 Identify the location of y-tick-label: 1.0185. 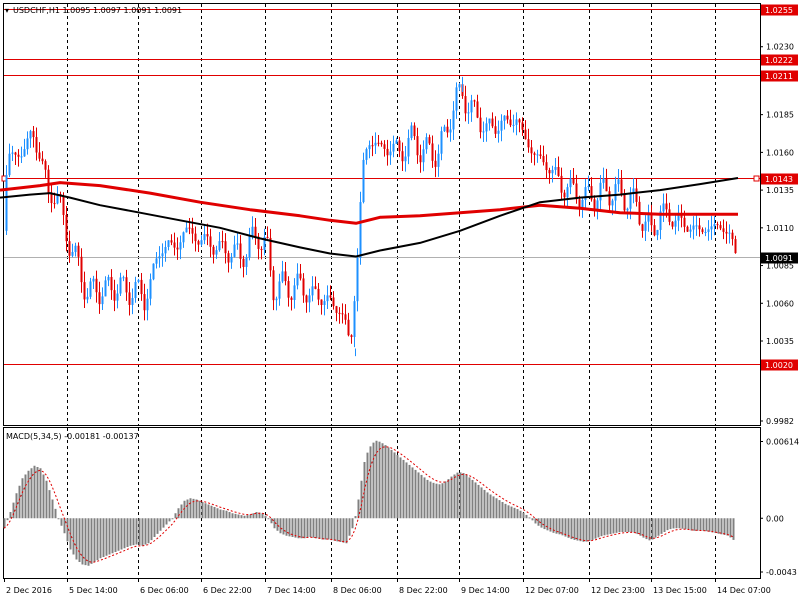
(780, 115).